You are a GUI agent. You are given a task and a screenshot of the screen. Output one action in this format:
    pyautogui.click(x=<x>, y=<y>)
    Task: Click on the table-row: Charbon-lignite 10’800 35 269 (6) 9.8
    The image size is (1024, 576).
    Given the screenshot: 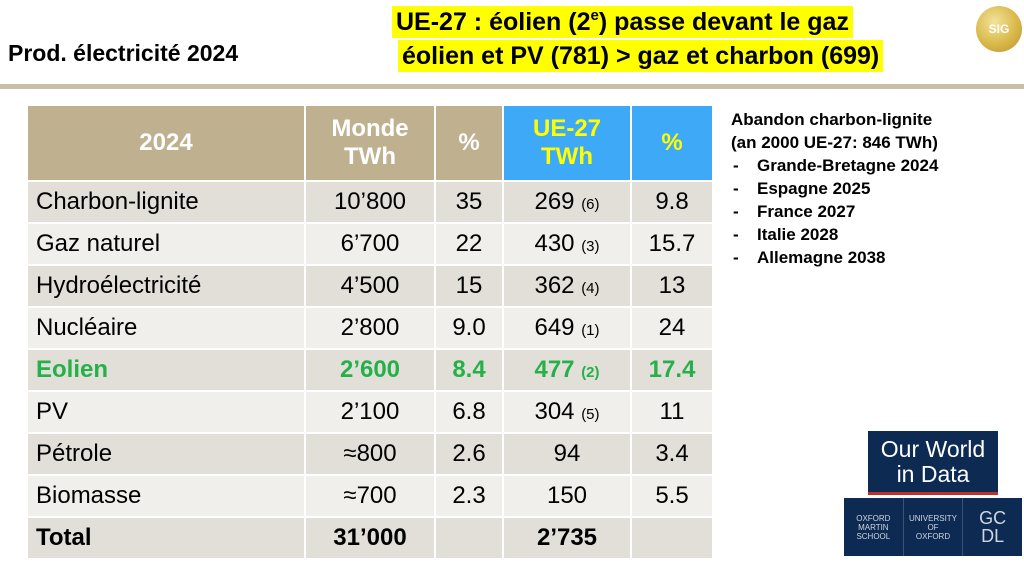 What is the action you would take?
    pyautogui.click(x=370, y=202)
    